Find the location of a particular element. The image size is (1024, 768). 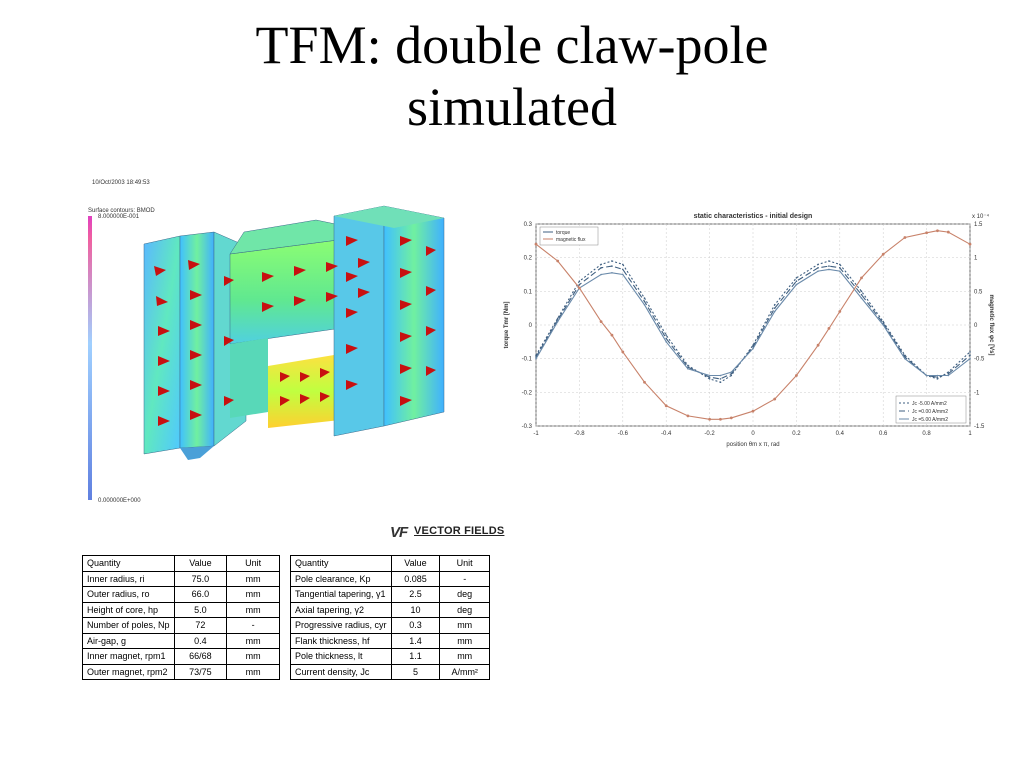

table-cell: 2.5 is located at coordinates (415, 594).